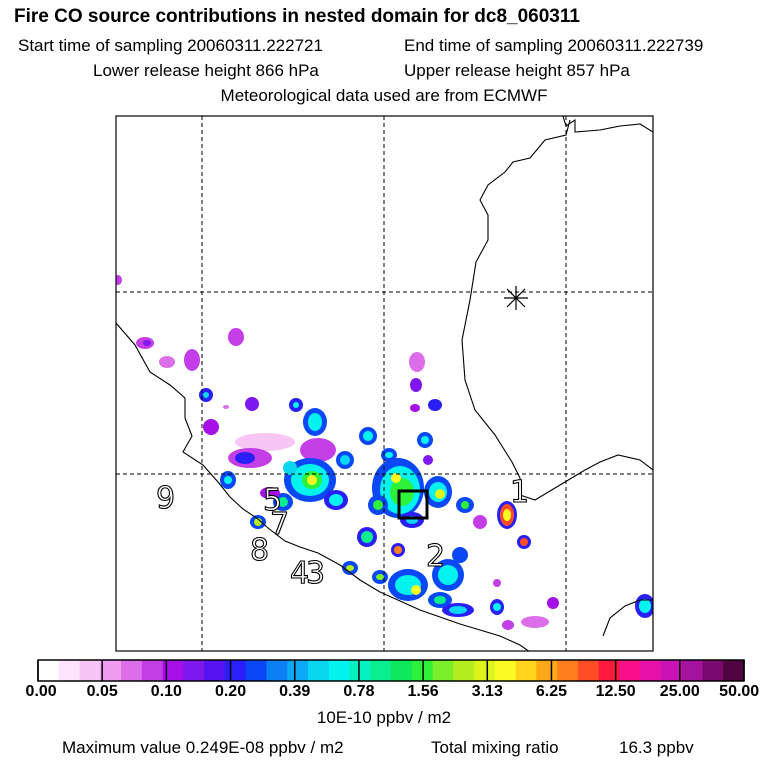  I want to click on region-label-2: 2, so click(435, 556).